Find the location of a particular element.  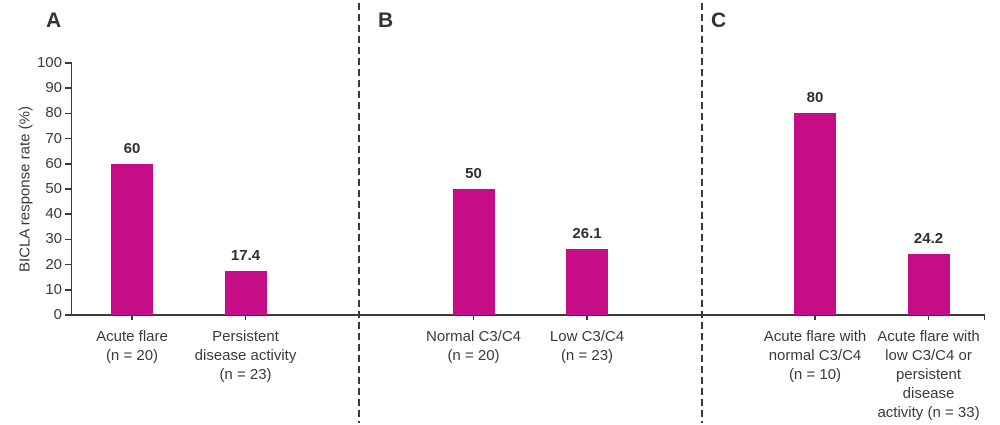

bar-value-label: 24.2 is located at coordinates (928, 239).